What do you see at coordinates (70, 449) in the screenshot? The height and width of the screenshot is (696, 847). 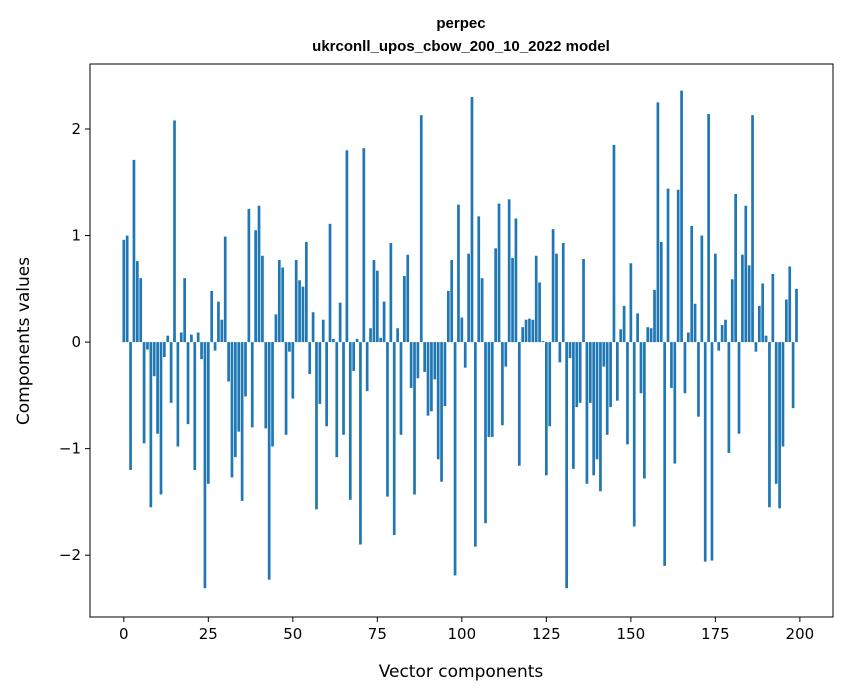 I see `y-tick-label: −1` at bounding box center [70, 449].